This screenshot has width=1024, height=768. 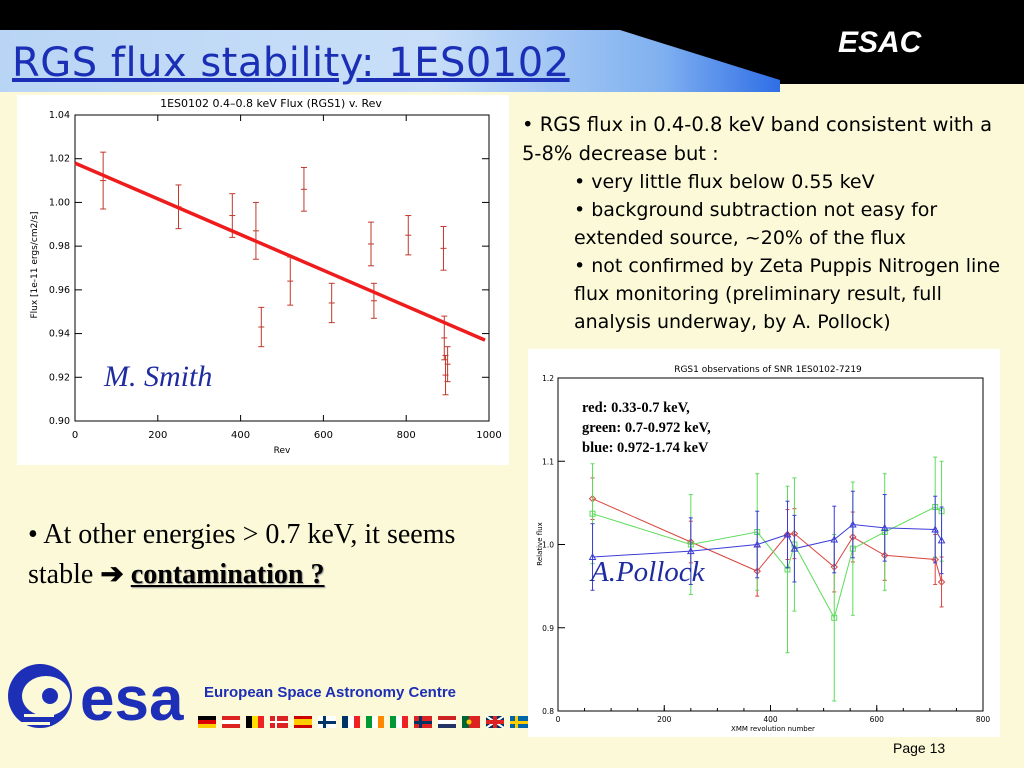 I want to click on flag-dk-icon, so click(x=279, y=722).